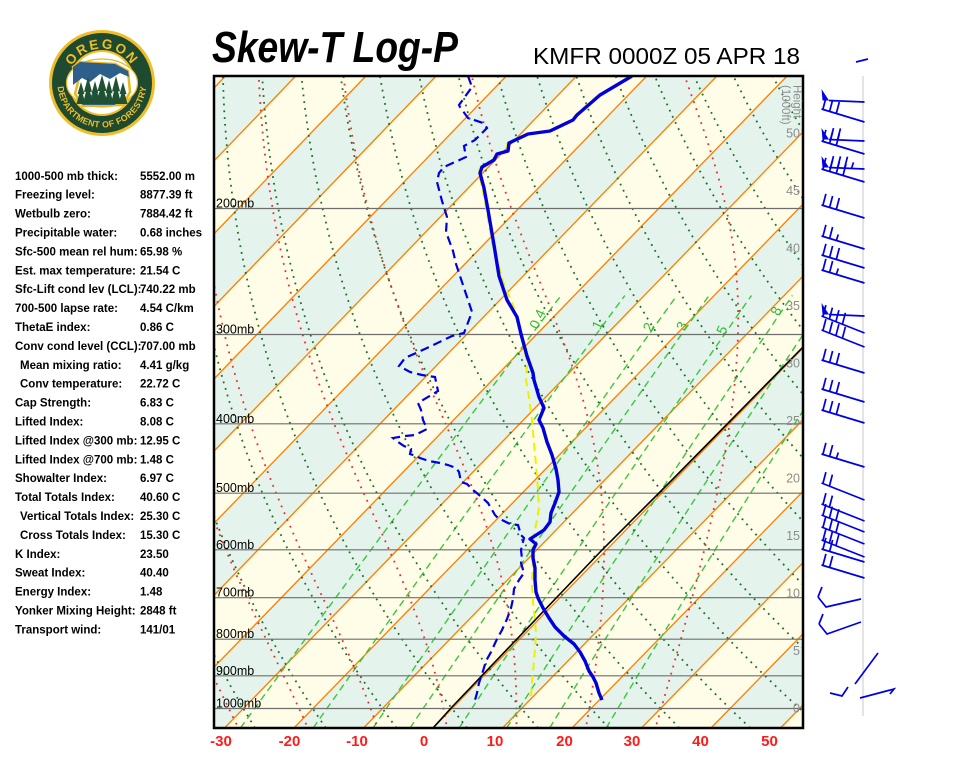 The height and width of the screenshot is (768, 960). Describe the element at coordinates (157, 404) in the screenshot. I see `svg-text: 6.83 C` at that location.